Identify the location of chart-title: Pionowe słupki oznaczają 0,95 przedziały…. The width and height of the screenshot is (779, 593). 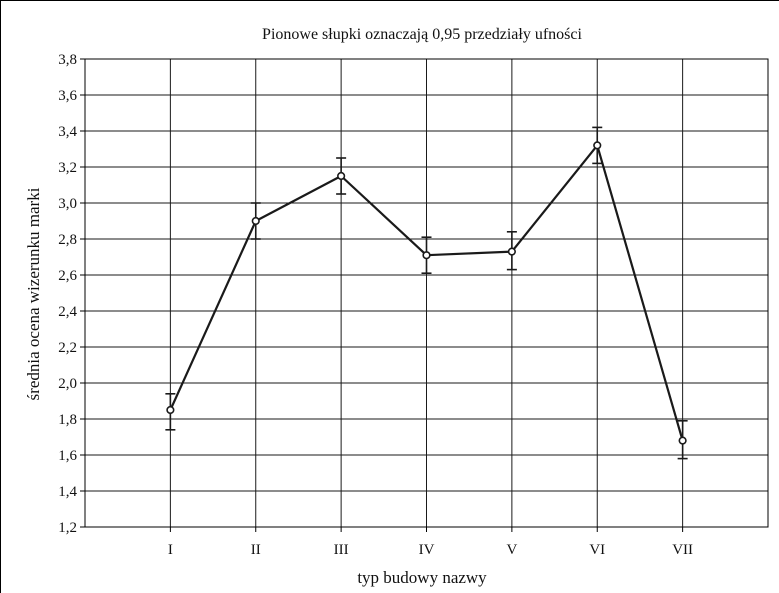
(422, 34).